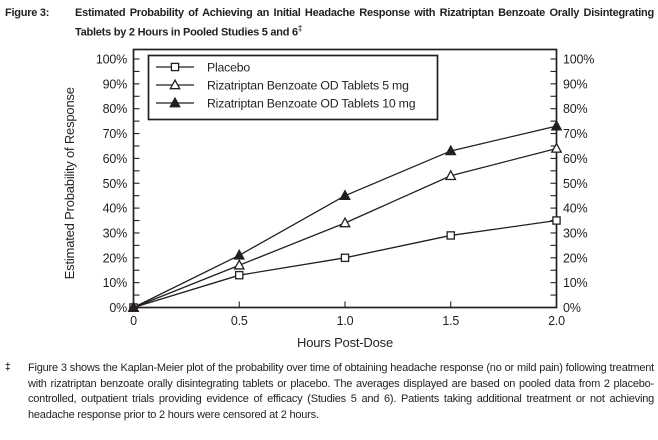  What do you see at coordinates (203, 68) in the screenshot?
I see `legend-item-placebo: Placebo` at bounding box center [203, 68].